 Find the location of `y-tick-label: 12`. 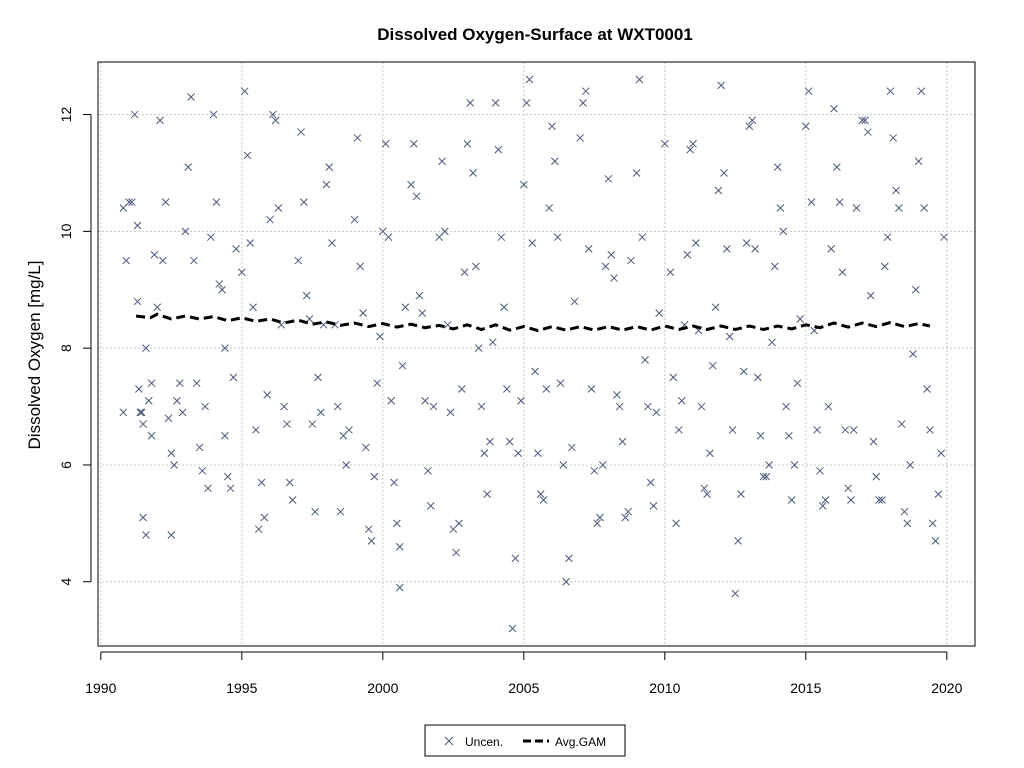

y-tick-label: 12 is located at coordinates (66, 115).